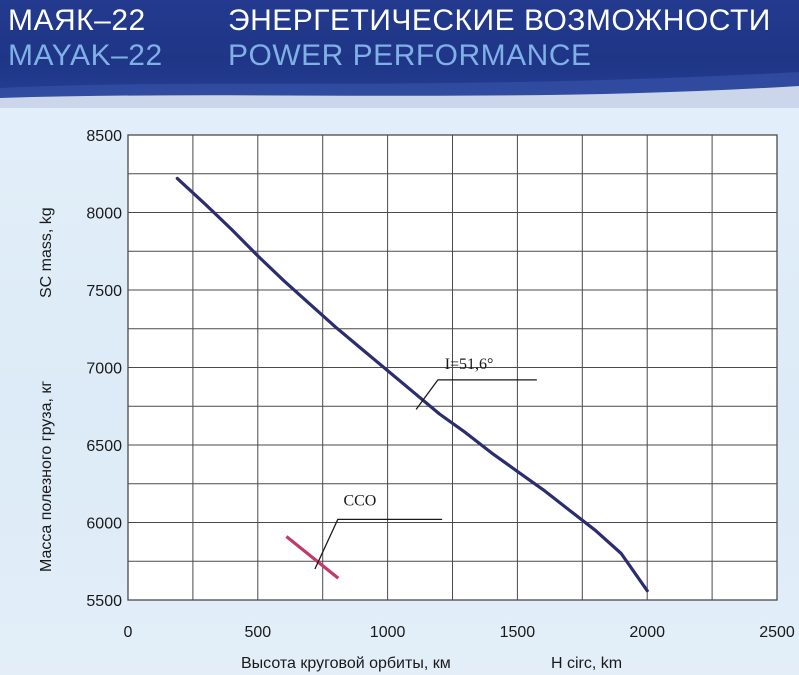 The width and height of the screenshot is (799, 675). I want to click on header-swoosh-decoration, so click(399, 90).